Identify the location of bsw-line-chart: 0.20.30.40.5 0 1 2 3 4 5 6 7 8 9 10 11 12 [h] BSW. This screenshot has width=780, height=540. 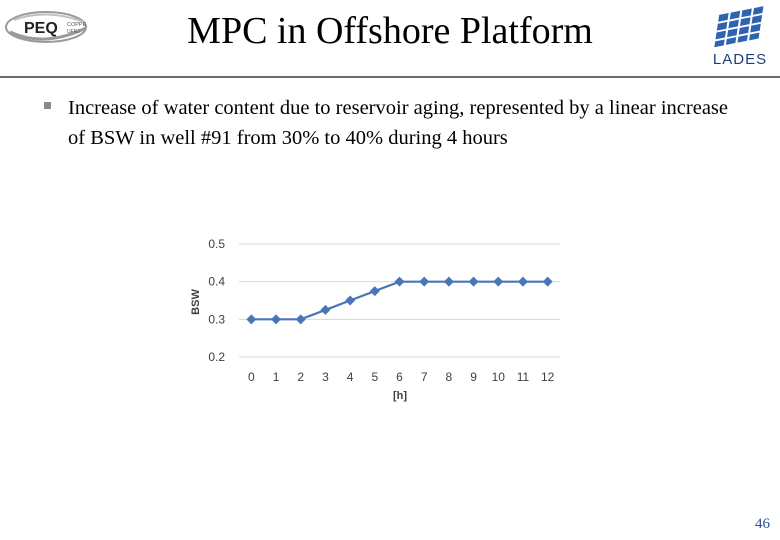
(375, 319).